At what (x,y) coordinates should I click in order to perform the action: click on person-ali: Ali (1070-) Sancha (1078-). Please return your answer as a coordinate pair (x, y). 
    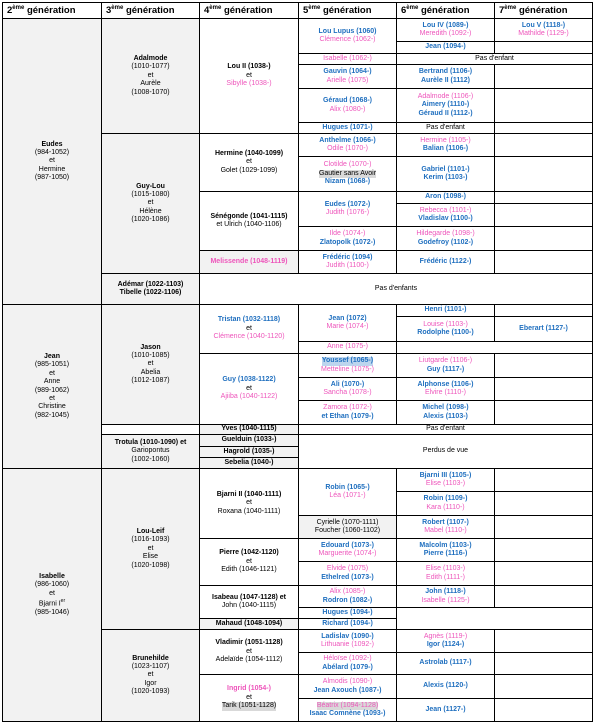
    Looking at the image, I should click on (347, 389).